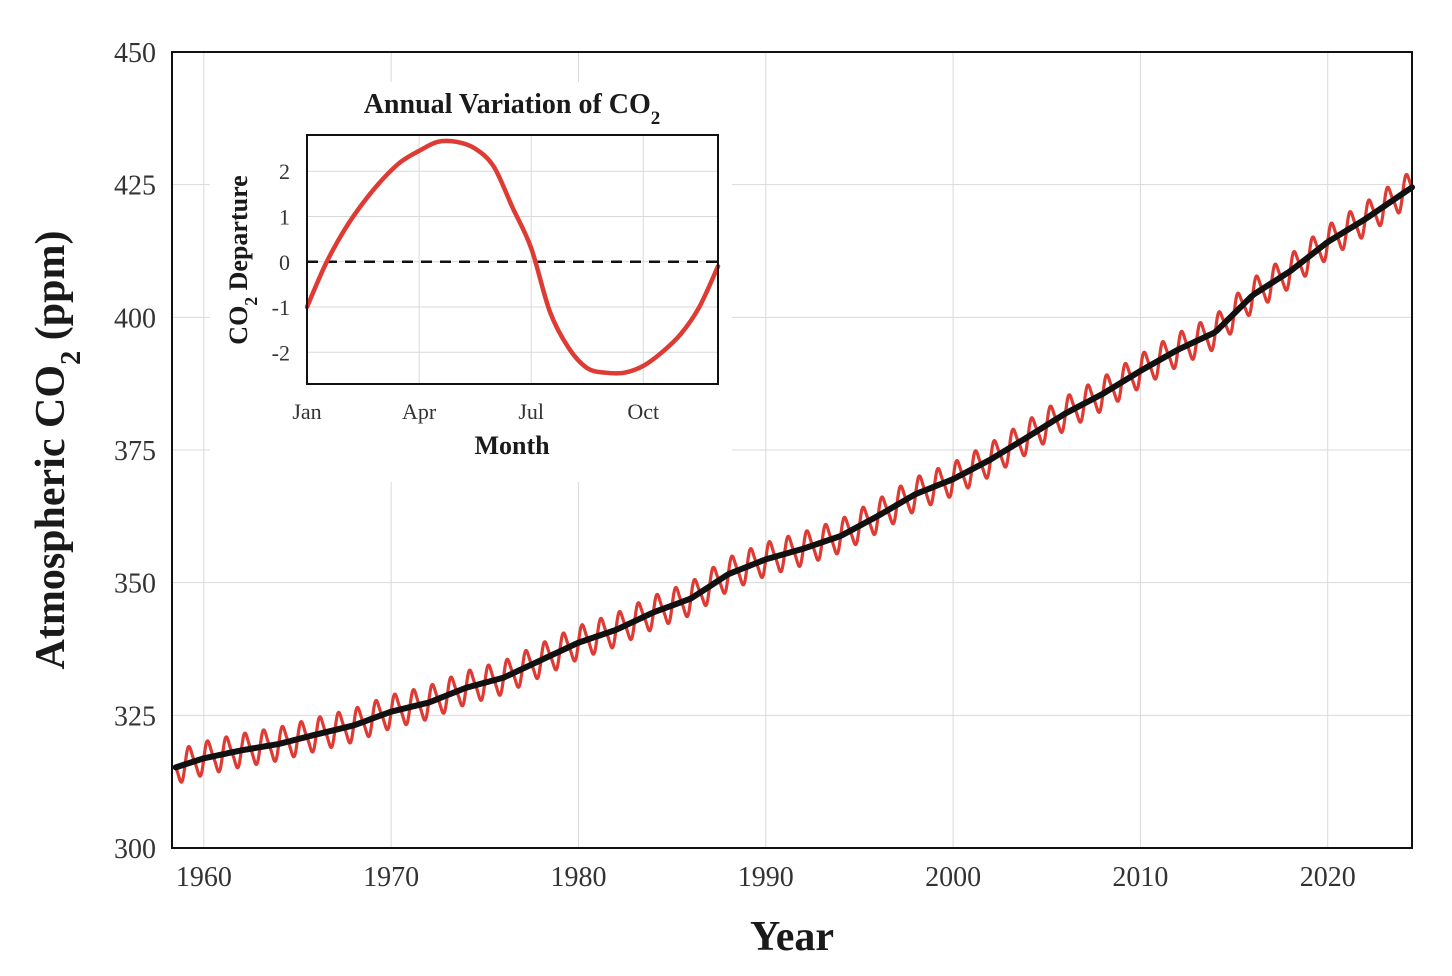  What do you see at coordinates (281, 352) in the screenshot?
I see `inset-y-tick-label: -2` at bounding box center [281, 352].